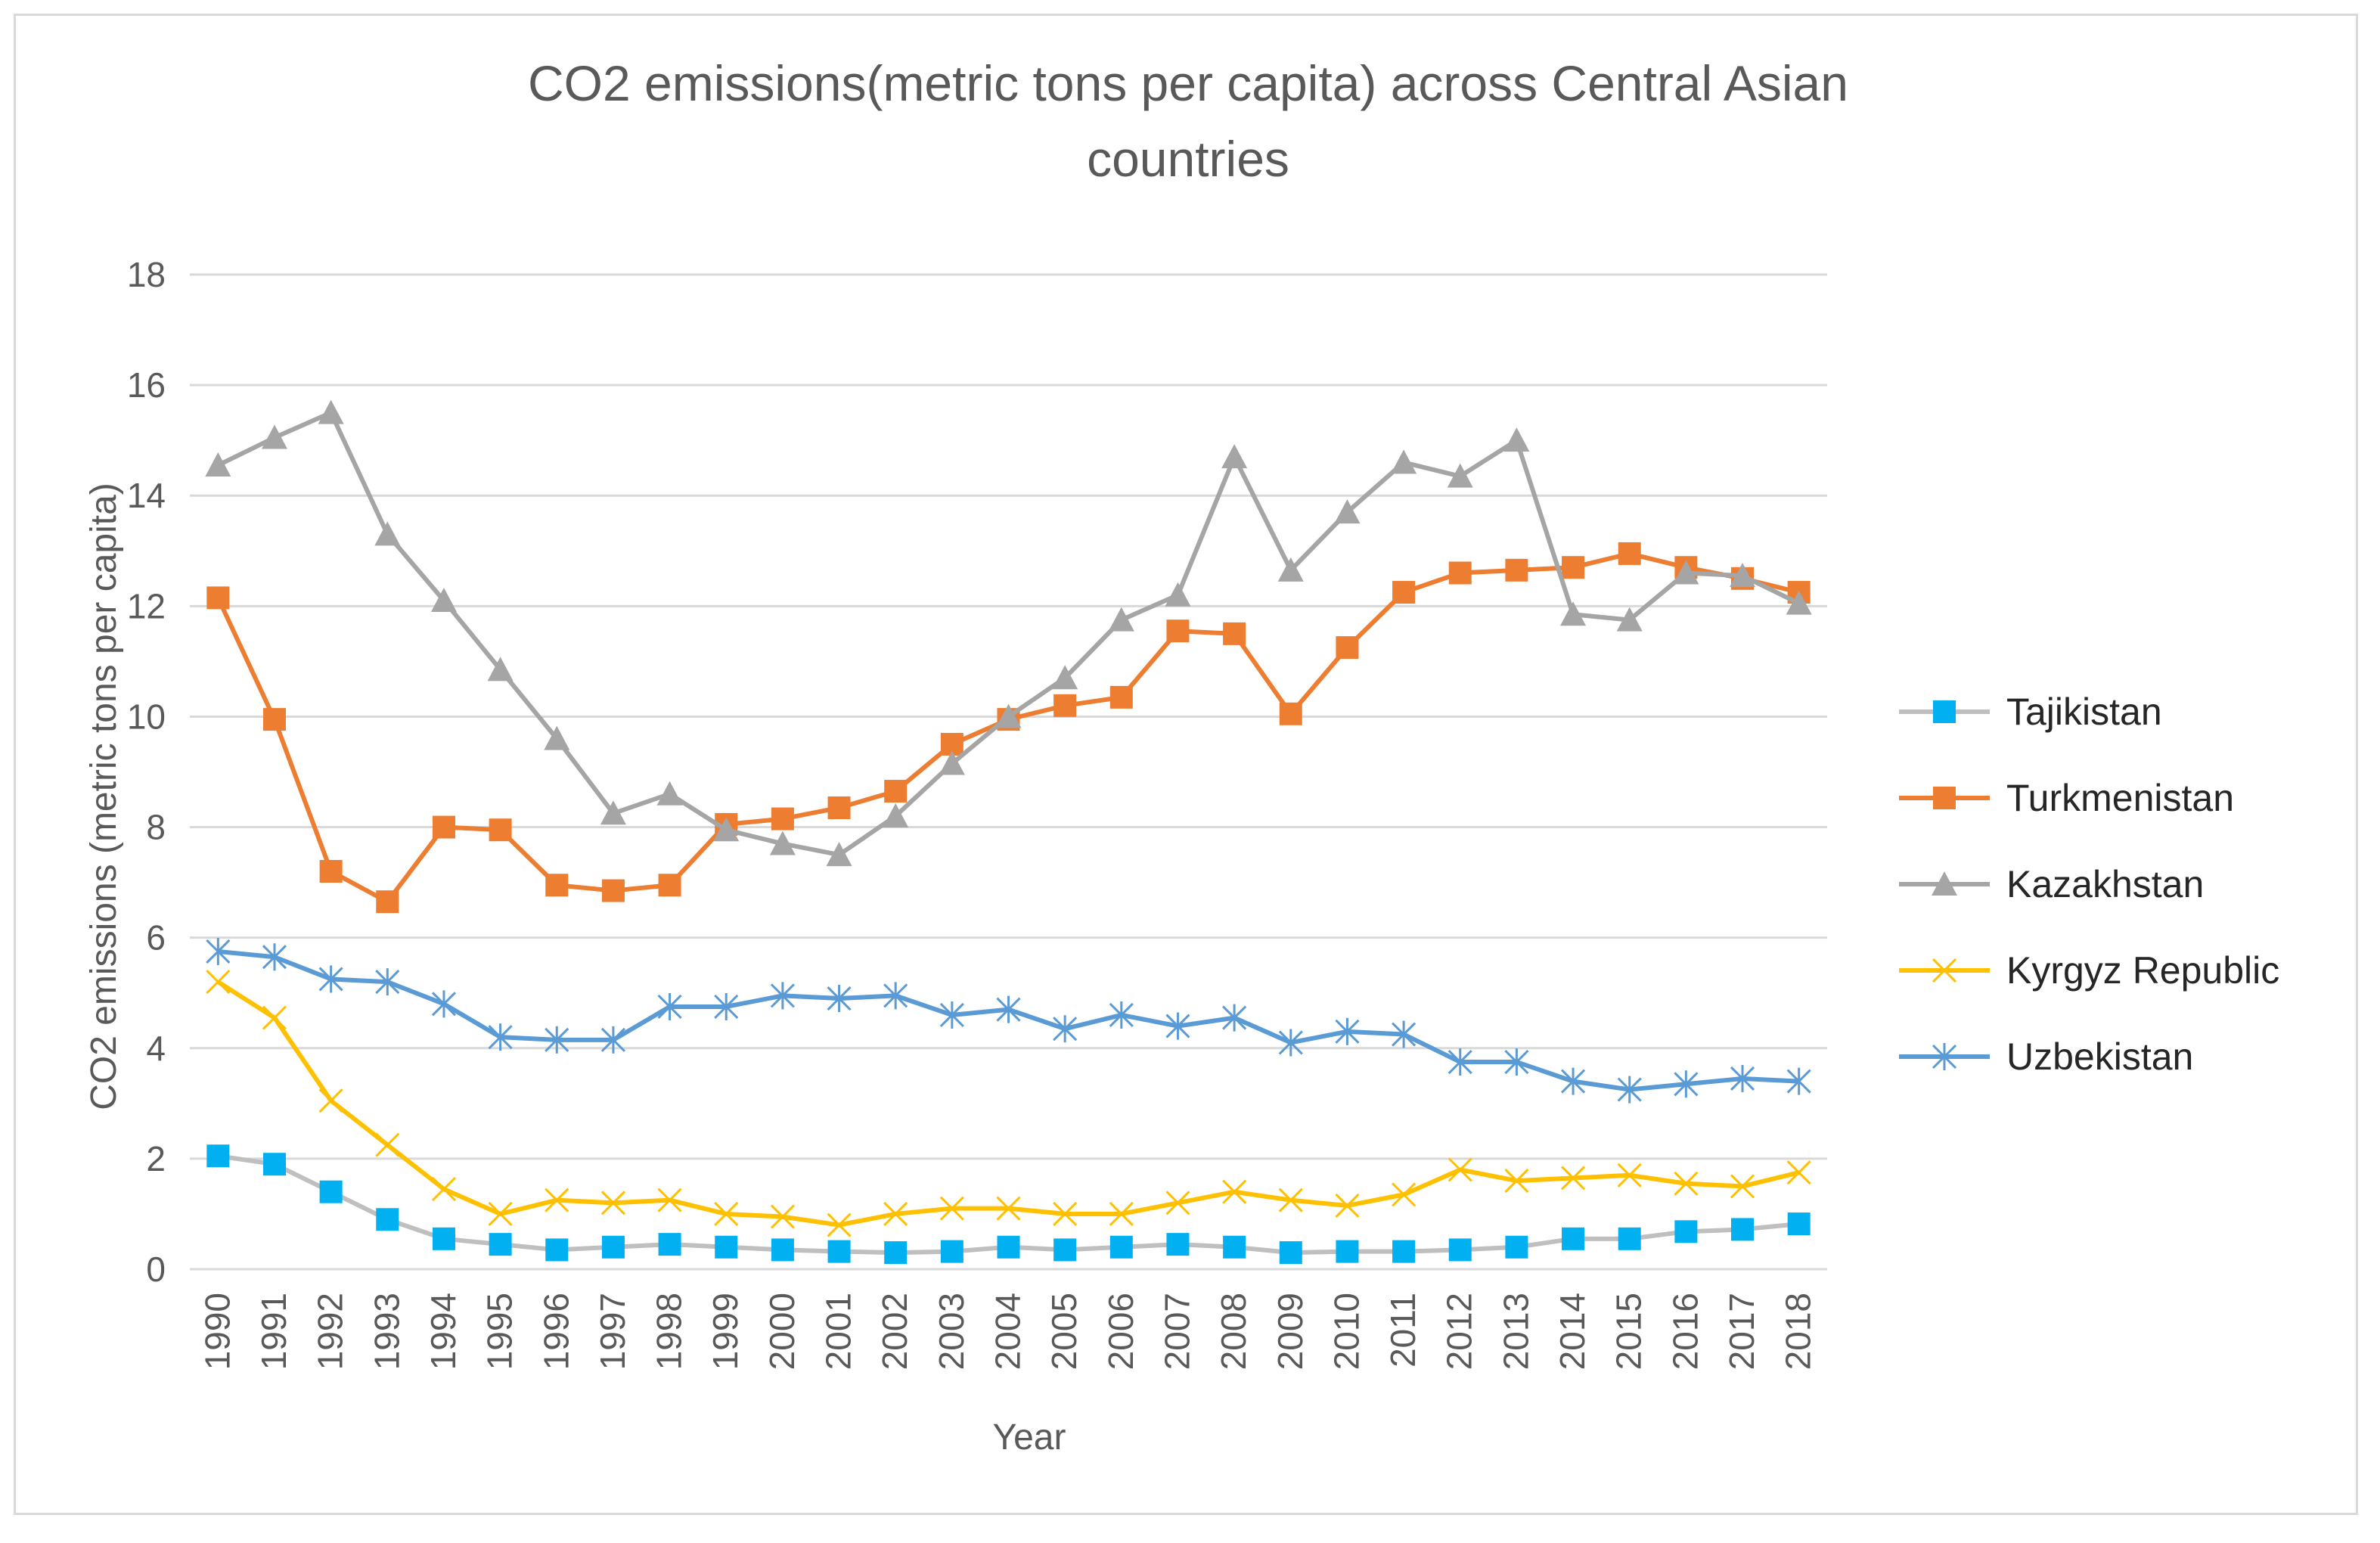  What do you see at coordinates (782, 1331) in the screenshot?
I see `x-tick-label: 2000` at bounding box center [782, 1331].